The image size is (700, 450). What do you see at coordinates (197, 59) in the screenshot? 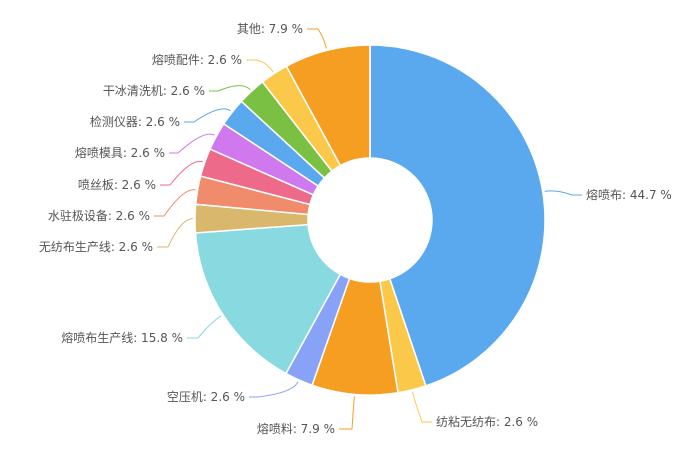
I see `slice-label-11: 熔喷配件: 2.6 %` at bounding box center [197, 59].